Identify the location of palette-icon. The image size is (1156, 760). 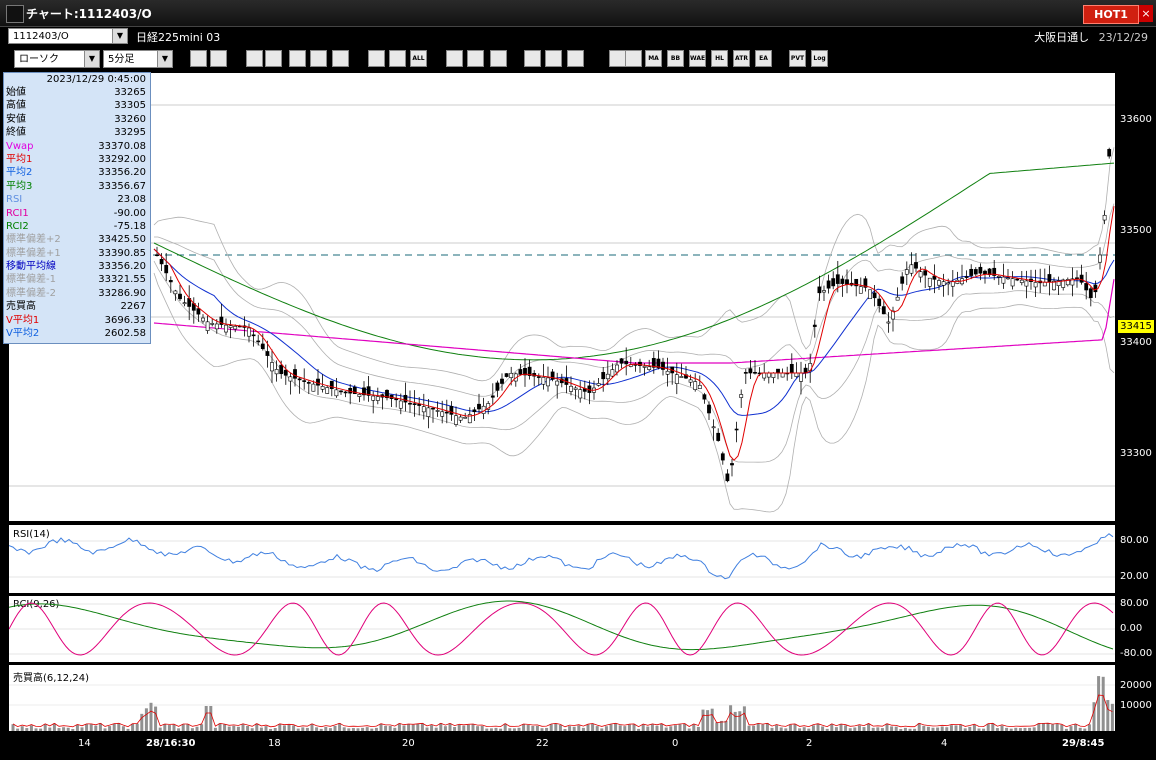
(575, 58).